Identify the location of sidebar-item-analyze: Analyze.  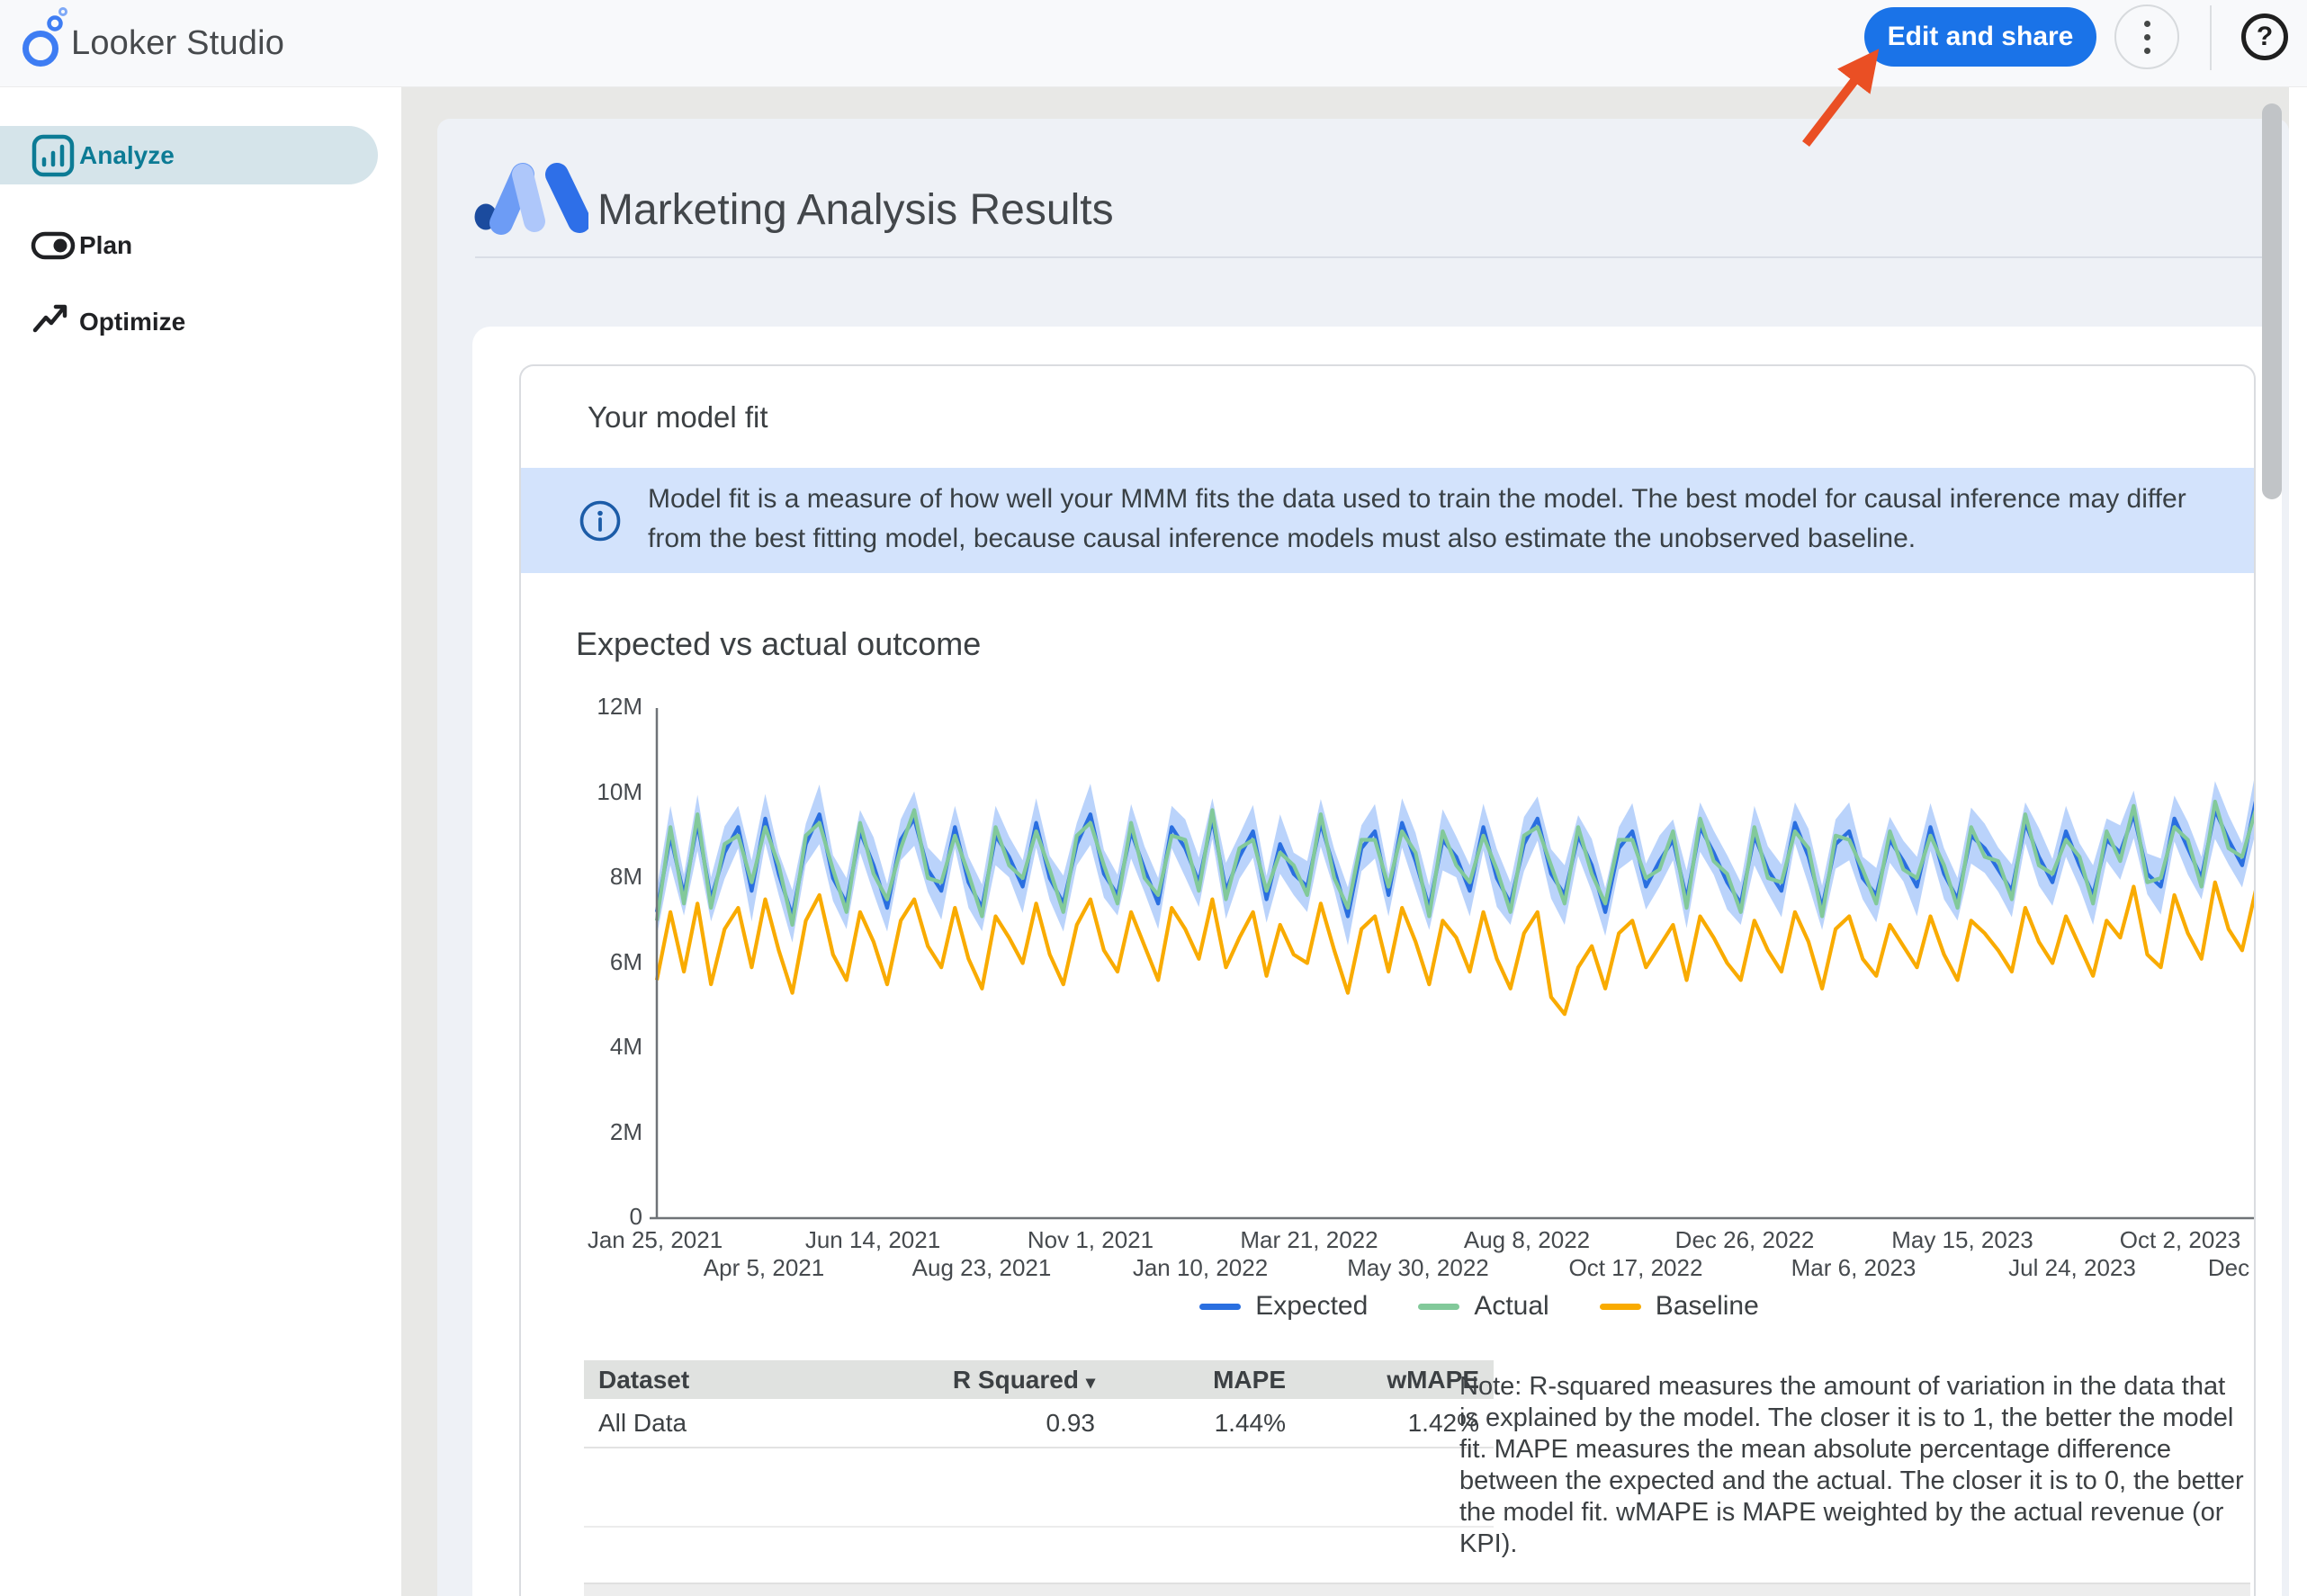
(189, 155).